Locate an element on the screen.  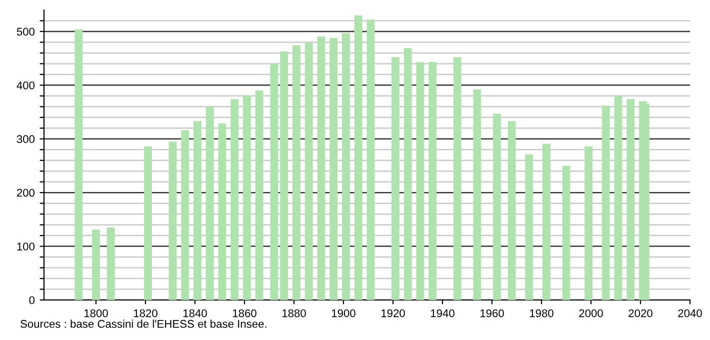
y-tick-label: 400 is located at coordinates (25, 85).